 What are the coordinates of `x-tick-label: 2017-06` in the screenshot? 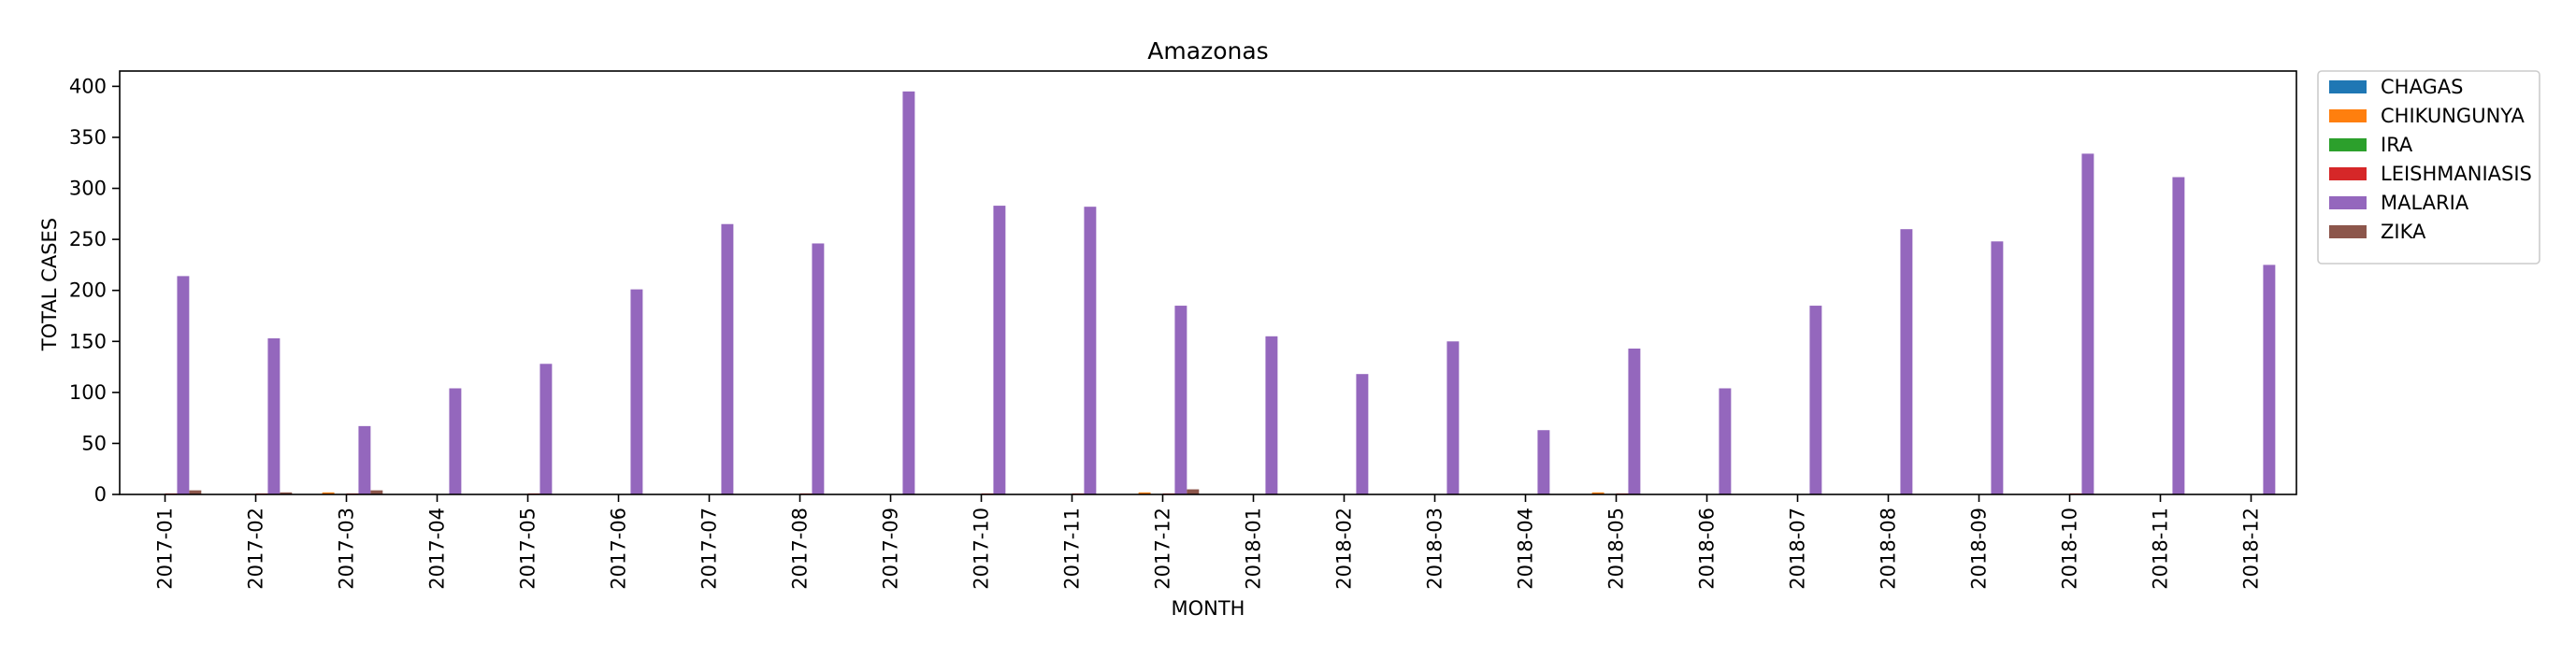 It's located at (619, 549).